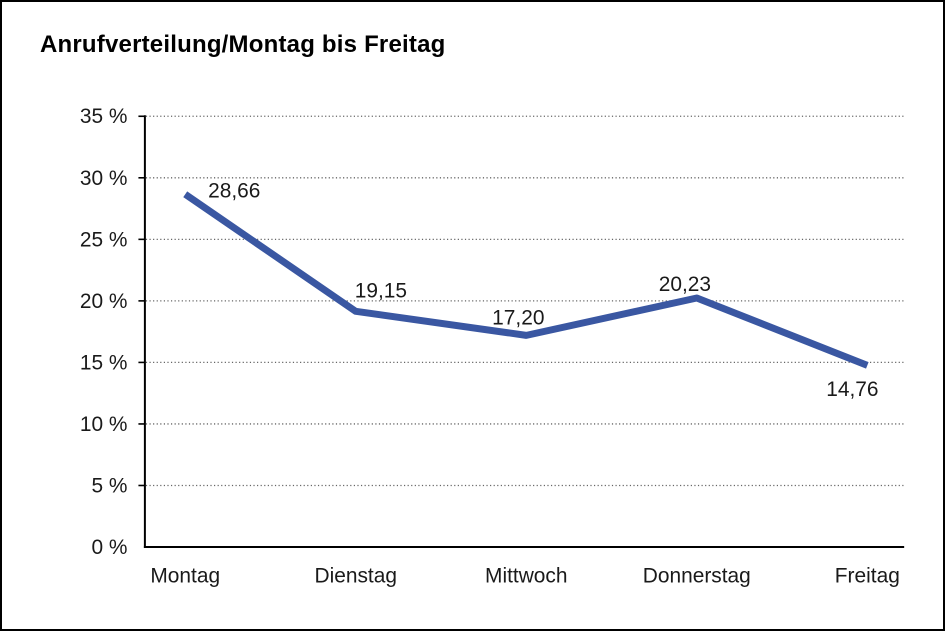  Describe the element at coordinates (685, 284) in the screenshot. I see `data-point-label: 20,23` at that location.